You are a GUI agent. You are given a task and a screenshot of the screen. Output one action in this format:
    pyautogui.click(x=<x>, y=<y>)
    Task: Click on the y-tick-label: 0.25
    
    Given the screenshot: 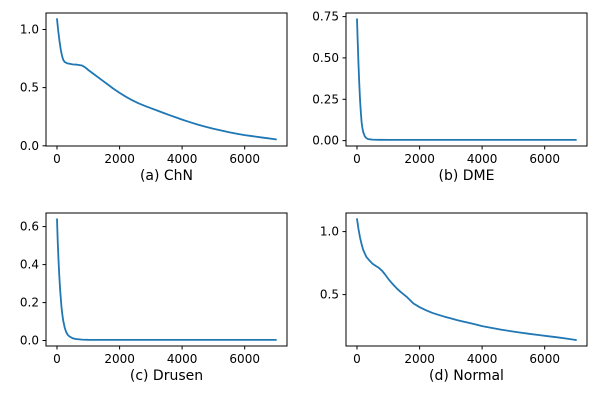 What is the action you would take?
    pyautogui.click(x=325, y=99)
    